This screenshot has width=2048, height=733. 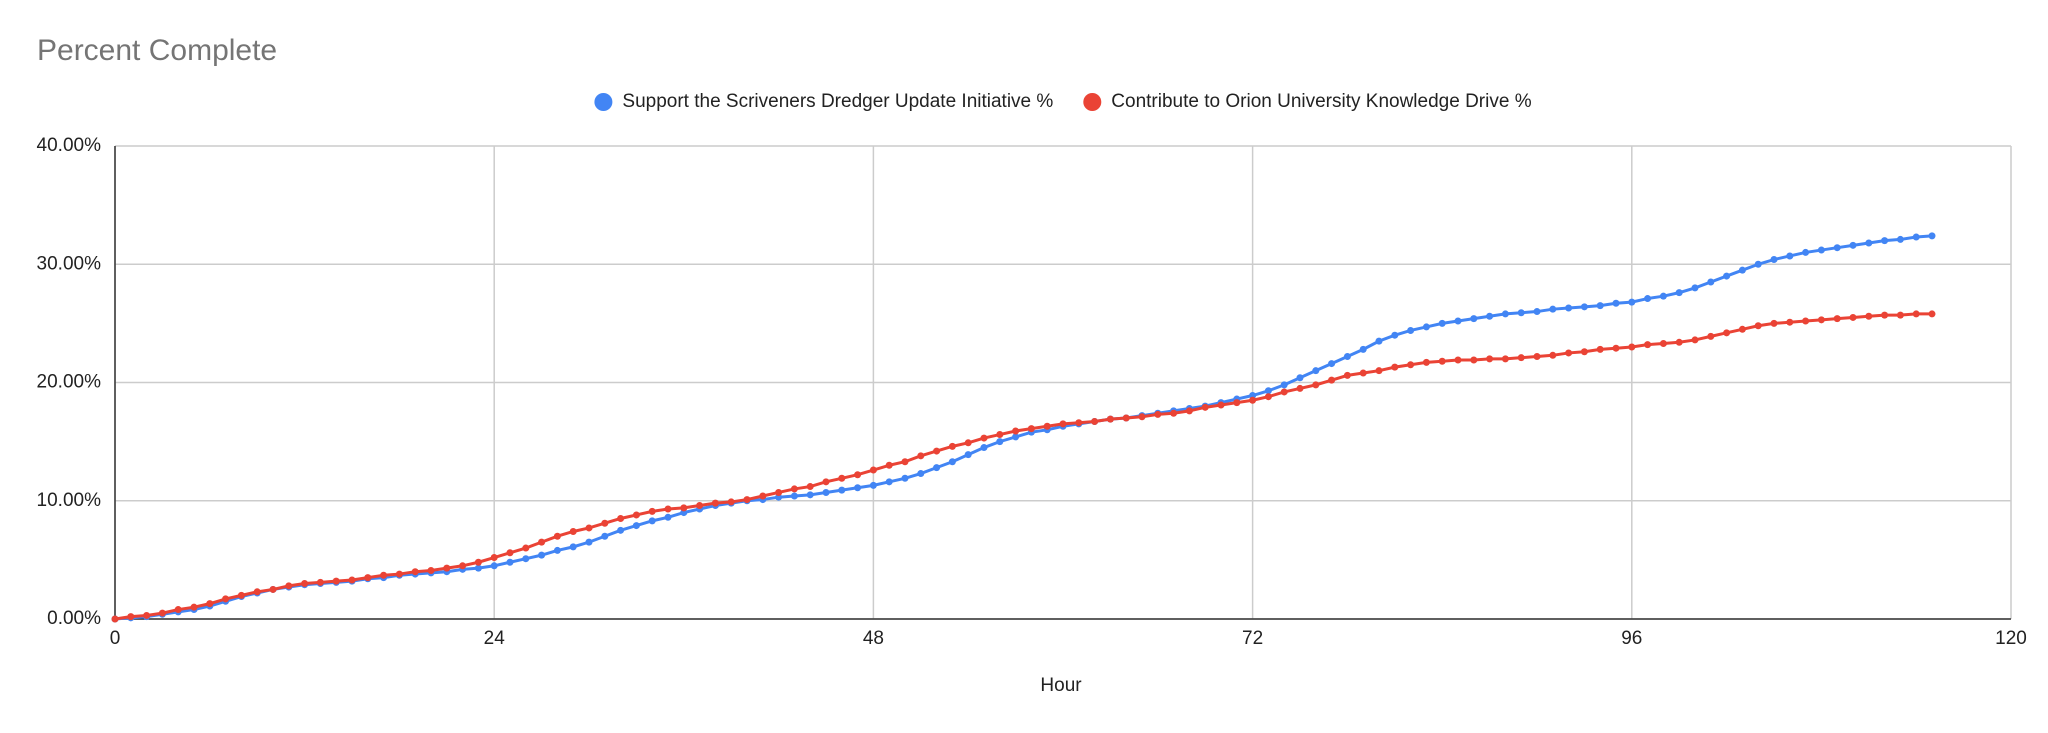 What do you see at coordinates (69, 263) in the screenshot?
I see `y-tick-label: 30.00%` at bounding box center [69, 263].